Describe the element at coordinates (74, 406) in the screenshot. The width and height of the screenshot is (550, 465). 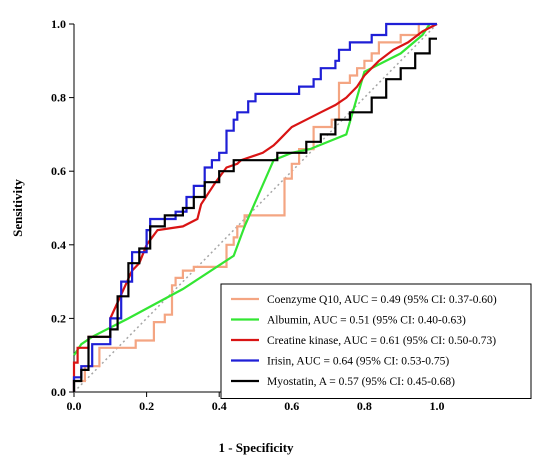
I see `x-tick-label: 0.0` at that location.